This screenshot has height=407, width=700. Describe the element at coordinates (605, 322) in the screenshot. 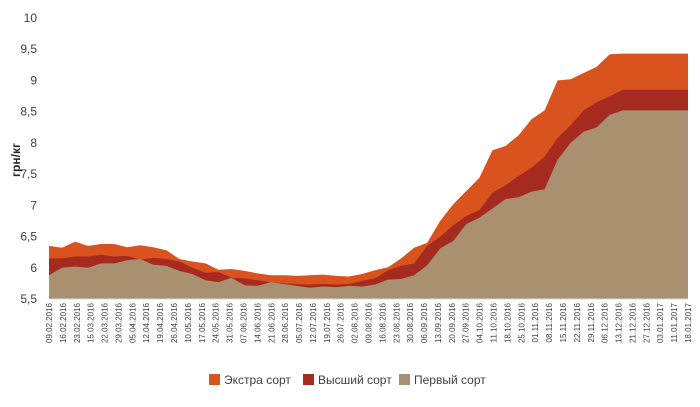

I see `x-tick-label: 06.12.2016` at that location.